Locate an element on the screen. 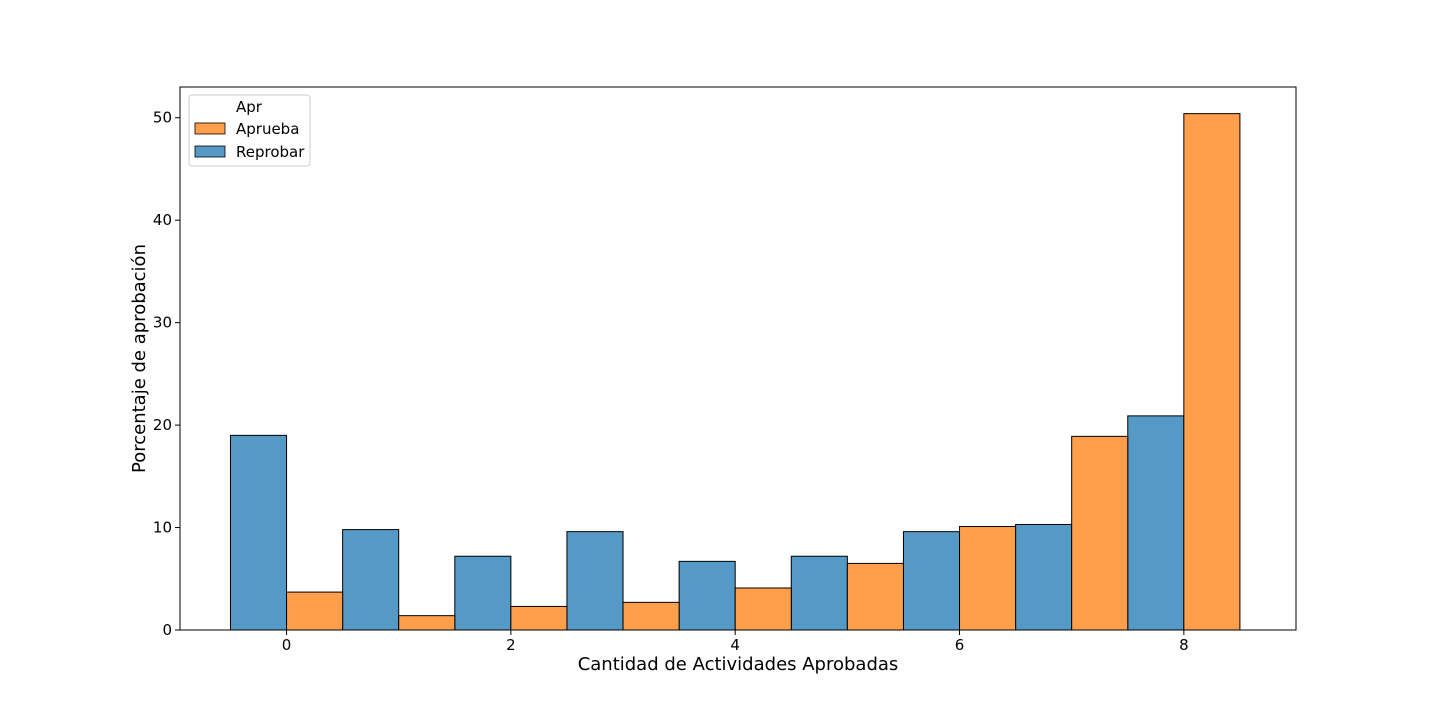 This screenshot has width=1440, height=720. x-tick-label-0: 0 is located at coordinates (287, 645).